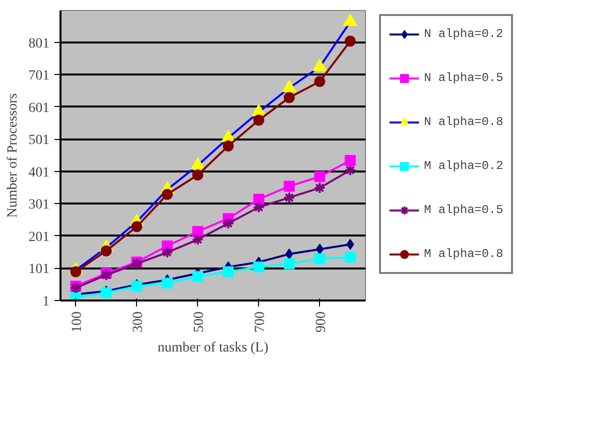 This screenshot has width=590, height=427. I want to click on y-tick-label: 601, so click(39, 108).